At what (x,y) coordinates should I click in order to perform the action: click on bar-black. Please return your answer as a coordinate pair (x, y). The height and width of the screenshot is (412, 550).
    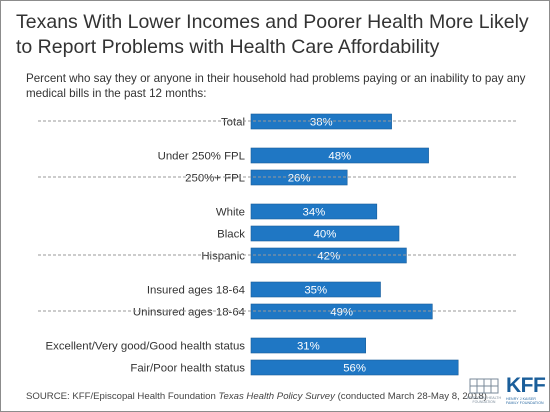
    Looking at the image, I should click on (325, 233).